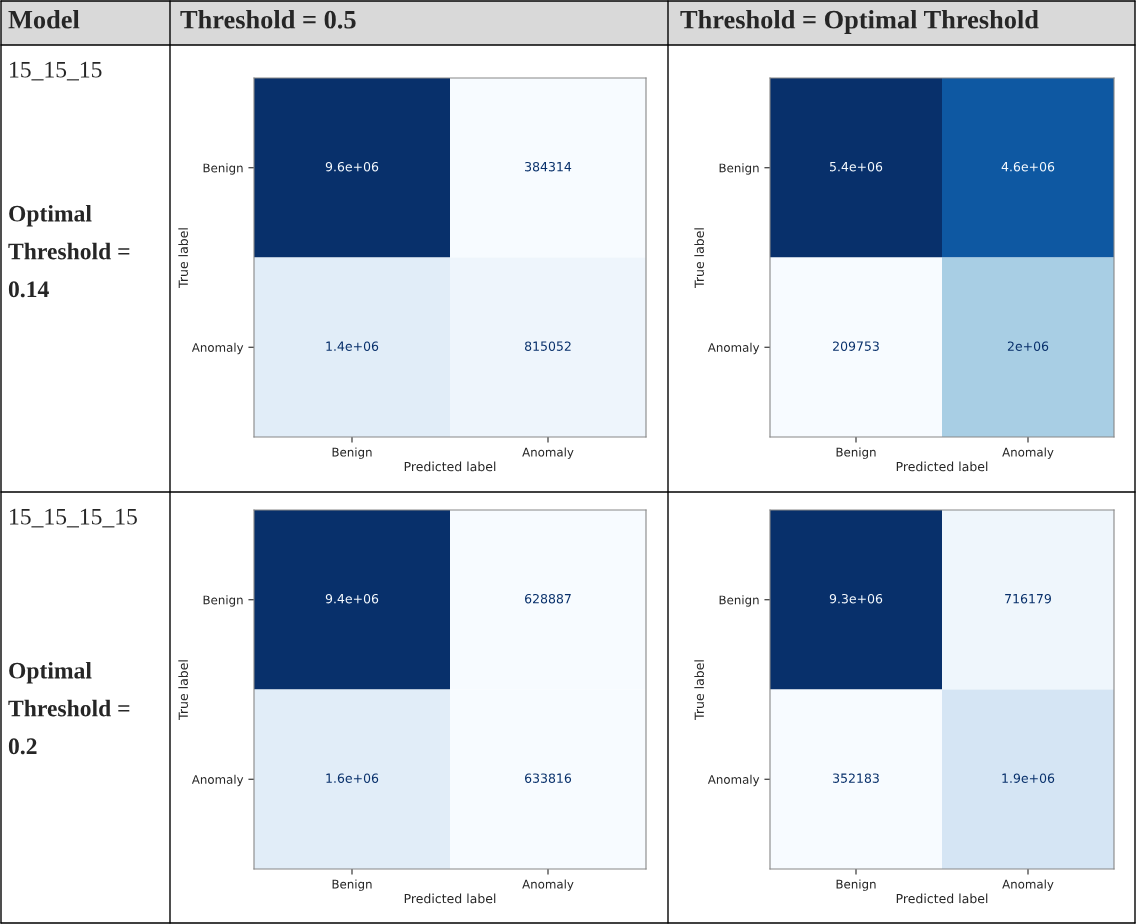 This screenshot has width=1136, height=924. Describe the element at coordinates (547, 346) in the screenshot. I see `data-label: 815052` at that location.